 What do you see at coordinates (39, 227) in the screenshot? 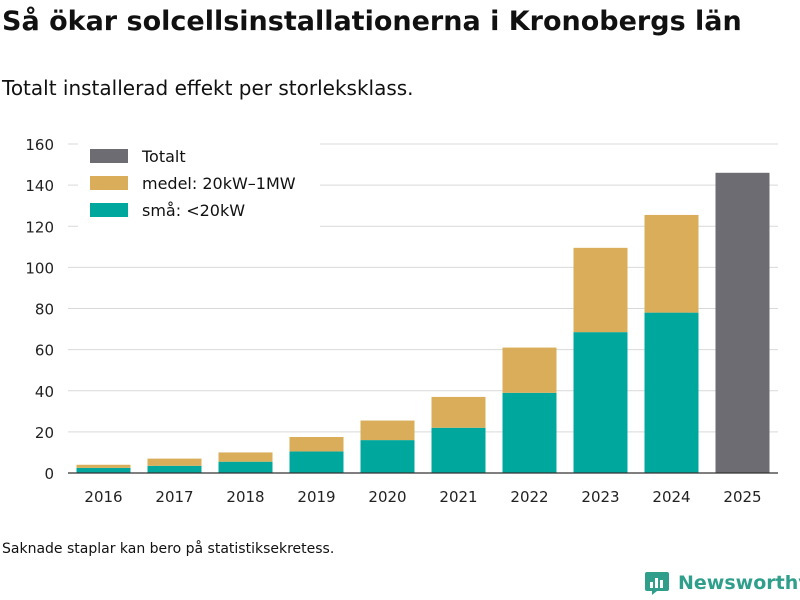
I see `y-tick-label: 120` at bounding box center [39, 227].